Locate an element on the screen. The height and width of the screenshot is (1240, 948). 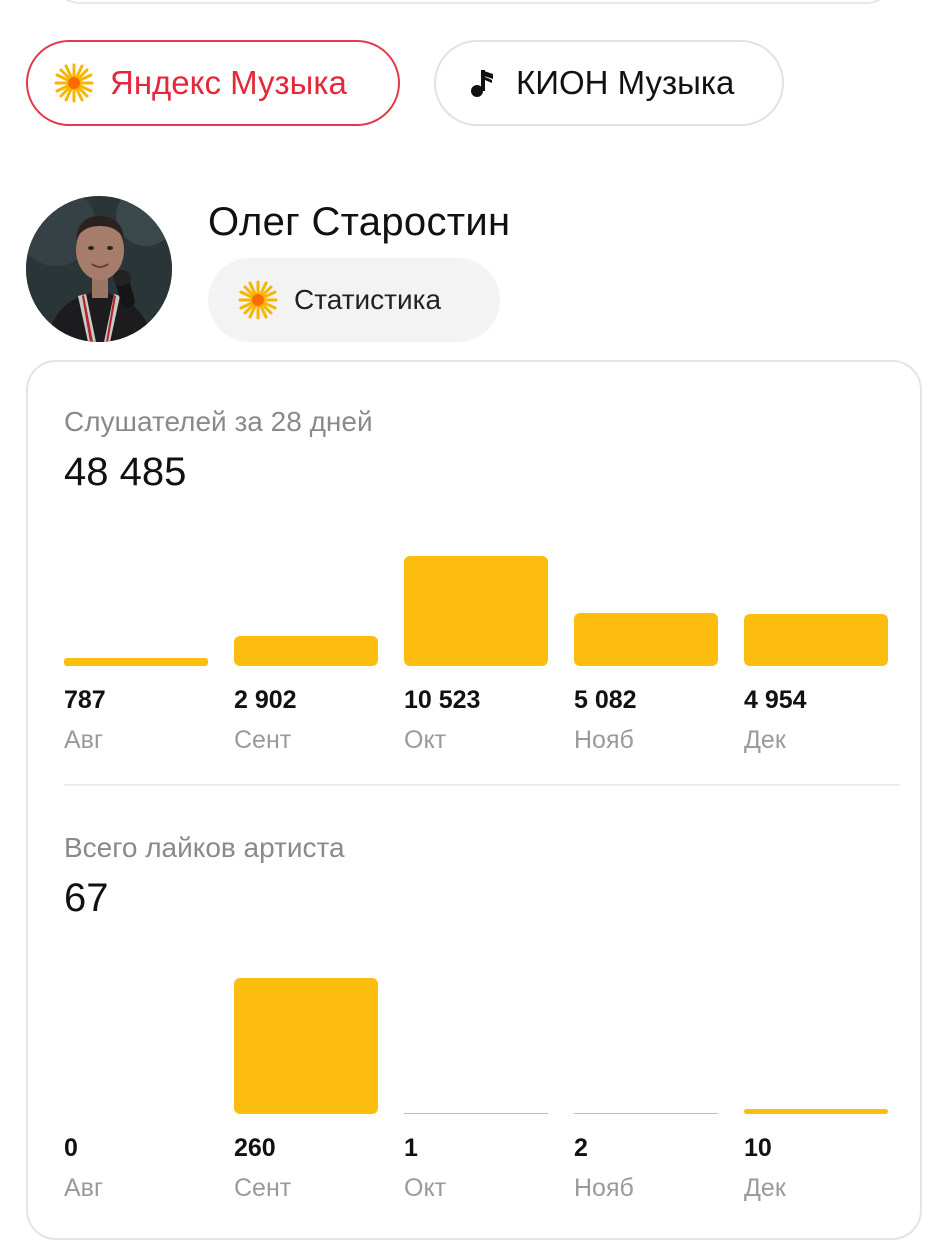
likes-bar-month-1: Сент is located at coordinates (263, 1188).